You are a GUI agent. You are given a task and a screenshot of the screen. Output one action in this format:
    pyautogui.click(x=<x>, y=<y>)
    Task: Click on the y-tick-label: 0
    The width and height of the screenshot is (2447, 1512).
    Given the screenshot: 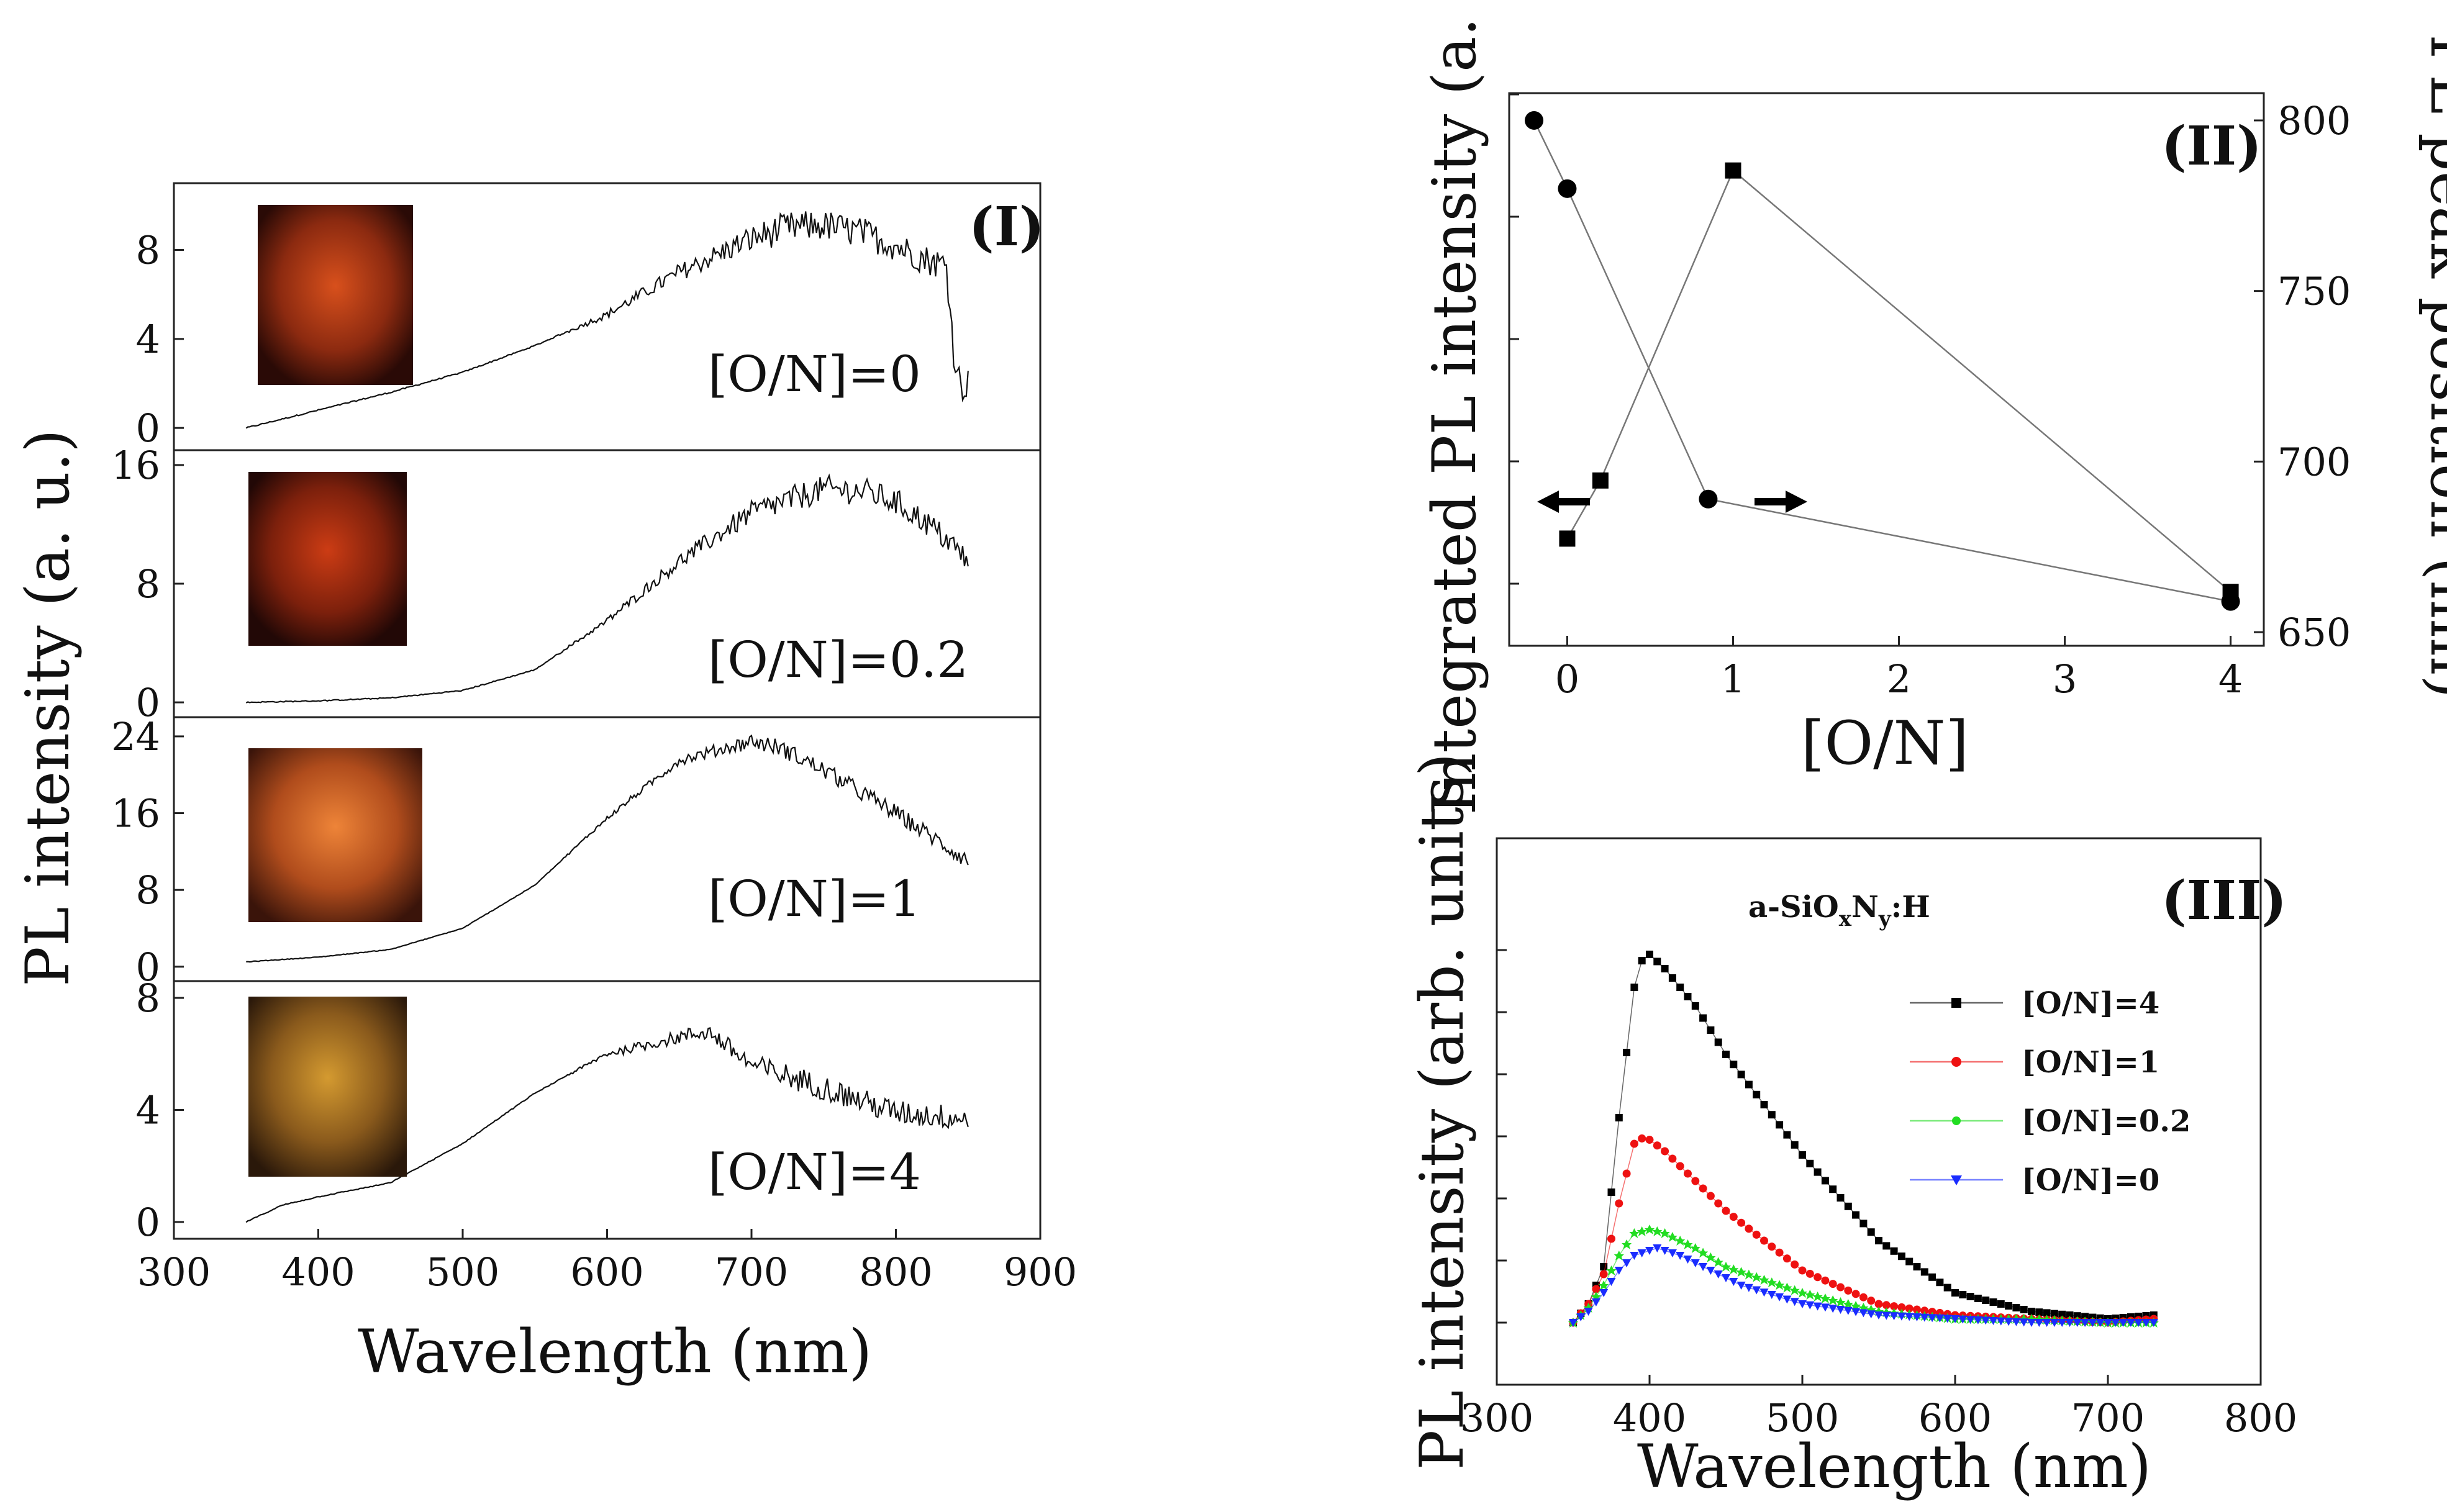 What is the action you would take?
    pyautogui.click(x=148, y=1222)
    